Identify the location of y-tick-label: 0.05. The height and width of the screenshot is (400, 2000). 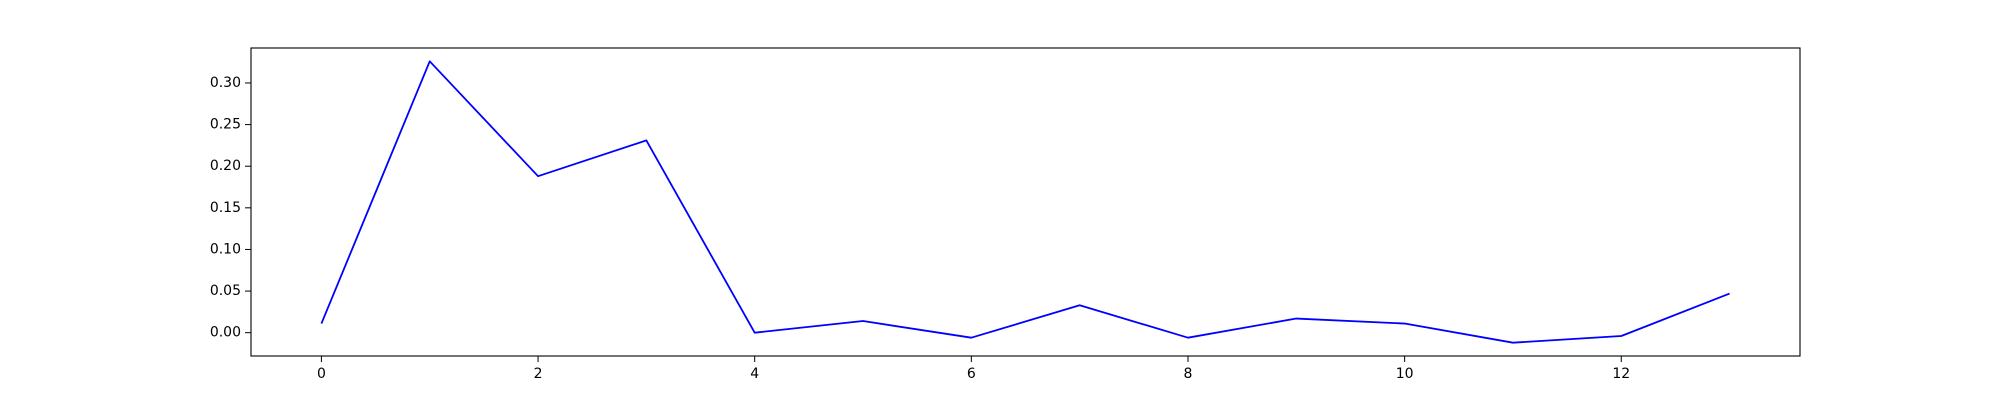
(225, 291).